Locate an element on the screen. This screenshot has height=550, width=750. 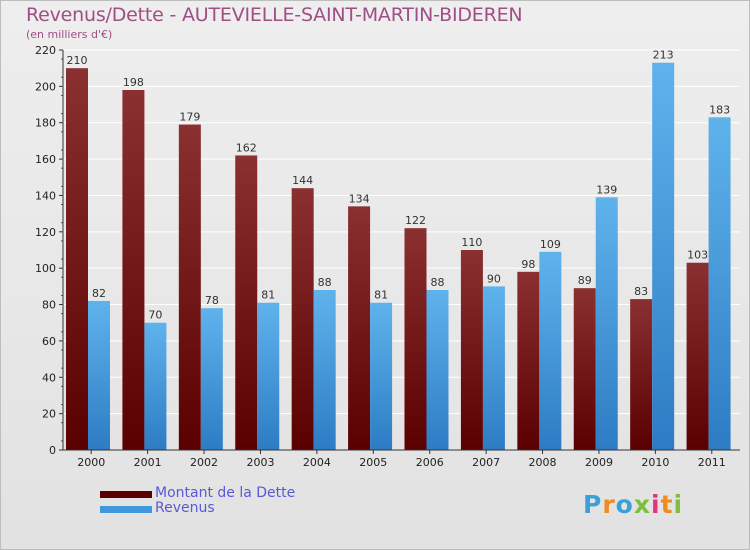
x-tick-label: 2002 is located at coordinates (204, 462).